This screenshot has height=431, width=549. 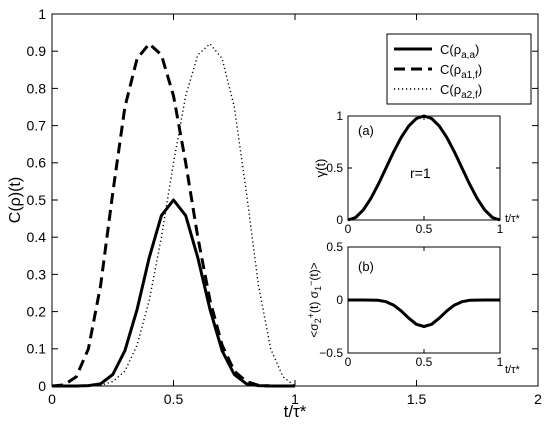 What do you see at coordinates (318, 288) in the screenshot?
I see `inset-b-y-axis-label-part: 1` at bounding box center [318, 288].